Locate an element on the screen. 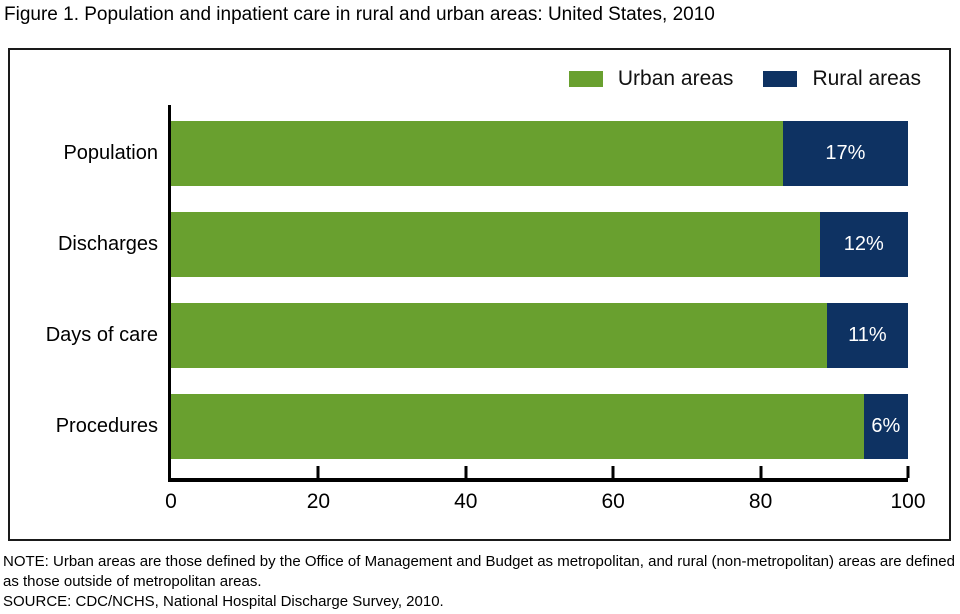 This screenshot has width=960, height=614. x-tick-label: 60 is located at coordinates (613, 501).